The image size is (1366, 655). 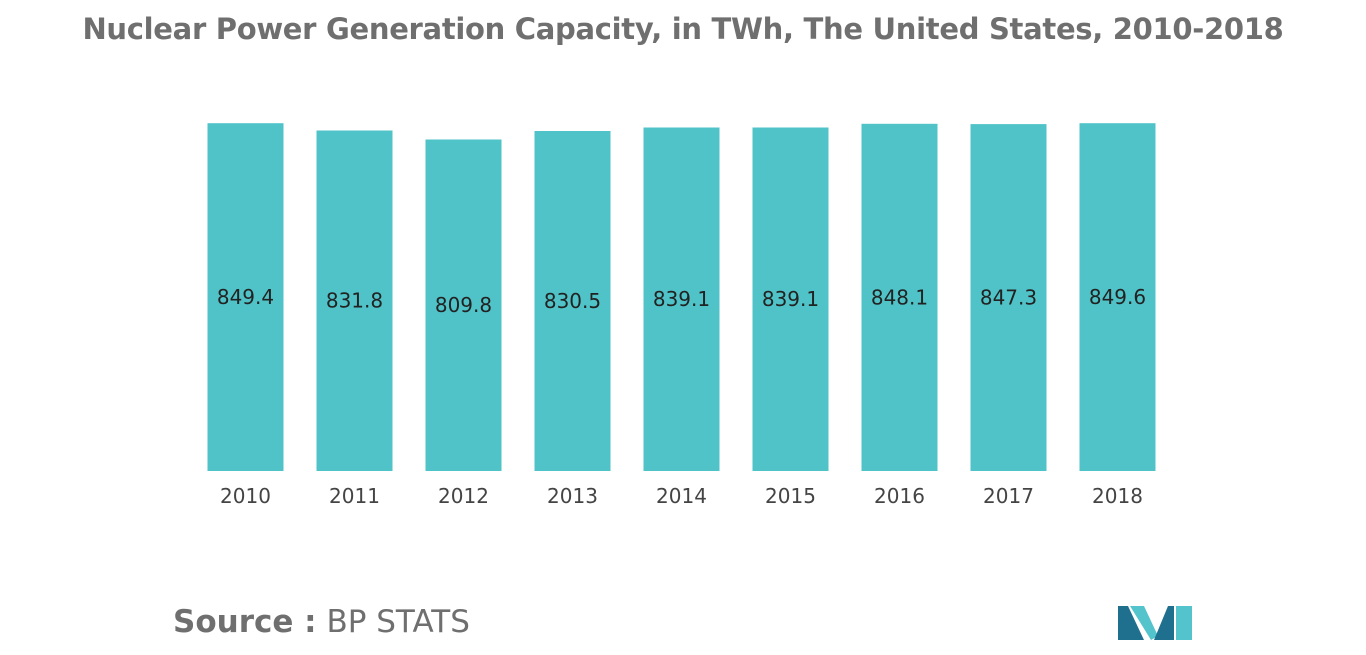 I want to click on source-label: Source :, so click(x=245, y=622).